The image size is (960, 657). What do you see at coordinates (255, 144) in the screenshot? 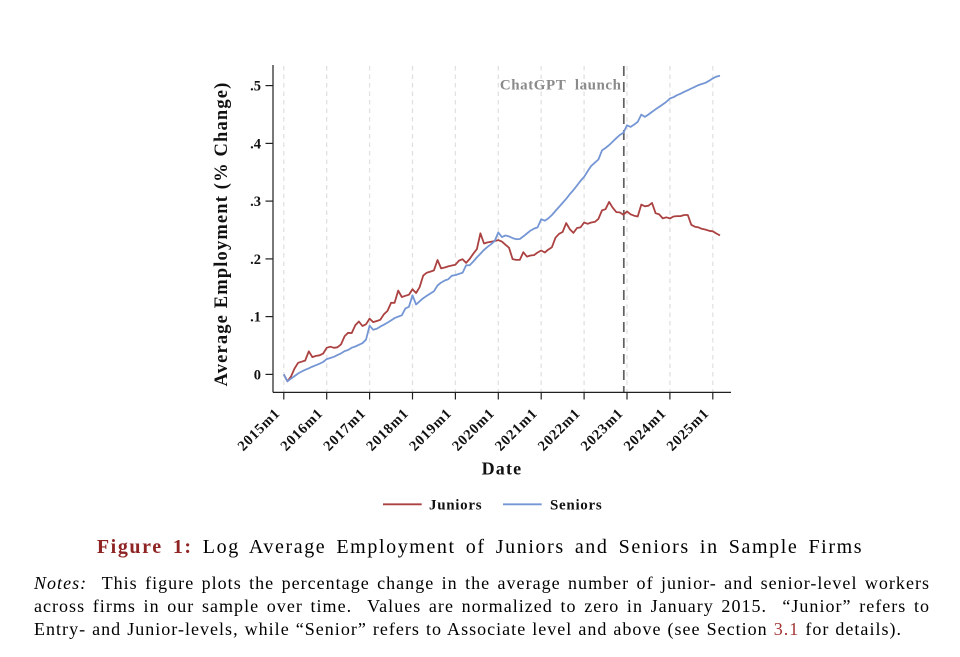
I see `svg-text: .4` at bounding box center [255, 144].